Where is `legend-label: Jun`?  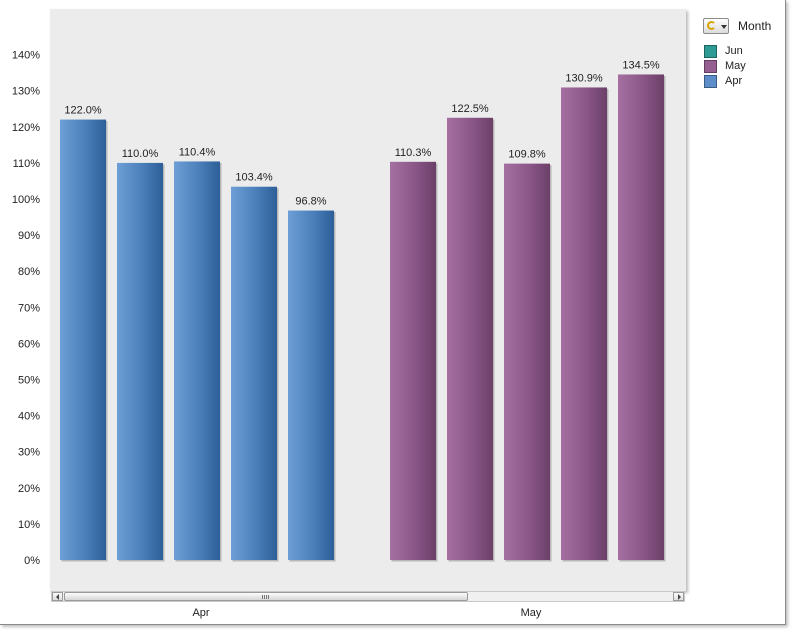
legend-label: Jun is located at coordinates (734, 51).